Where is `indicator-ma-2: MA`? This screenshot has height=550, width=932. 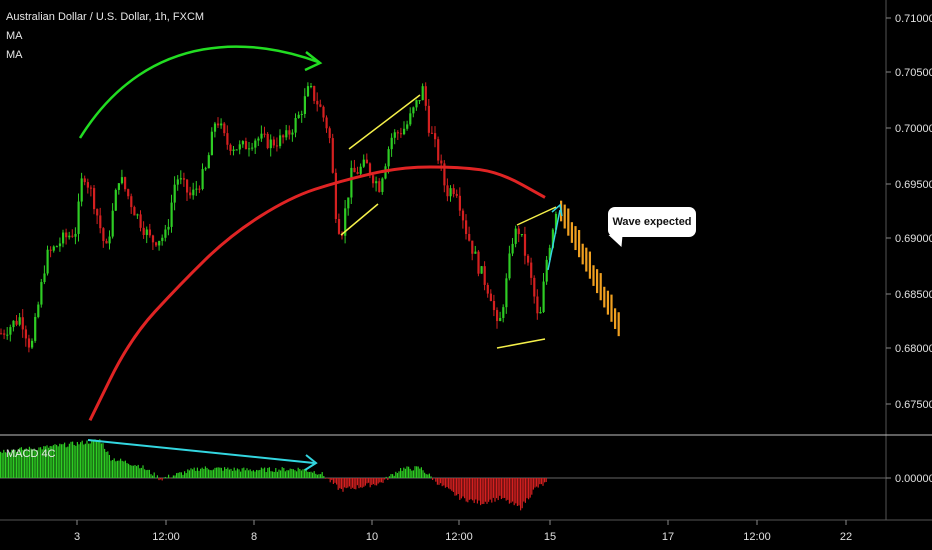 indicator-ma-2: MA is located at coordinates (14, 55).